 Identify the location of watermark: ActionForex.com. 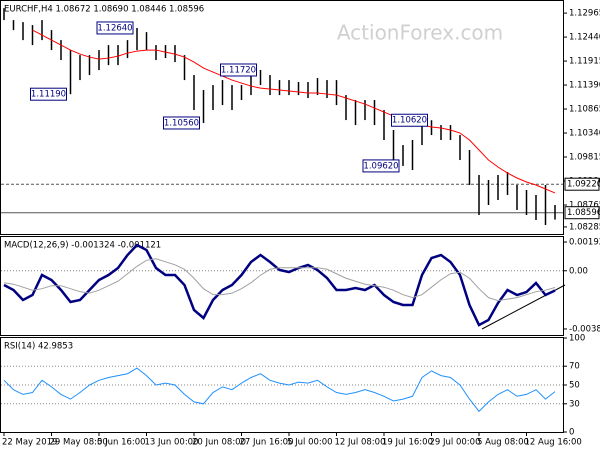
(420, 33).